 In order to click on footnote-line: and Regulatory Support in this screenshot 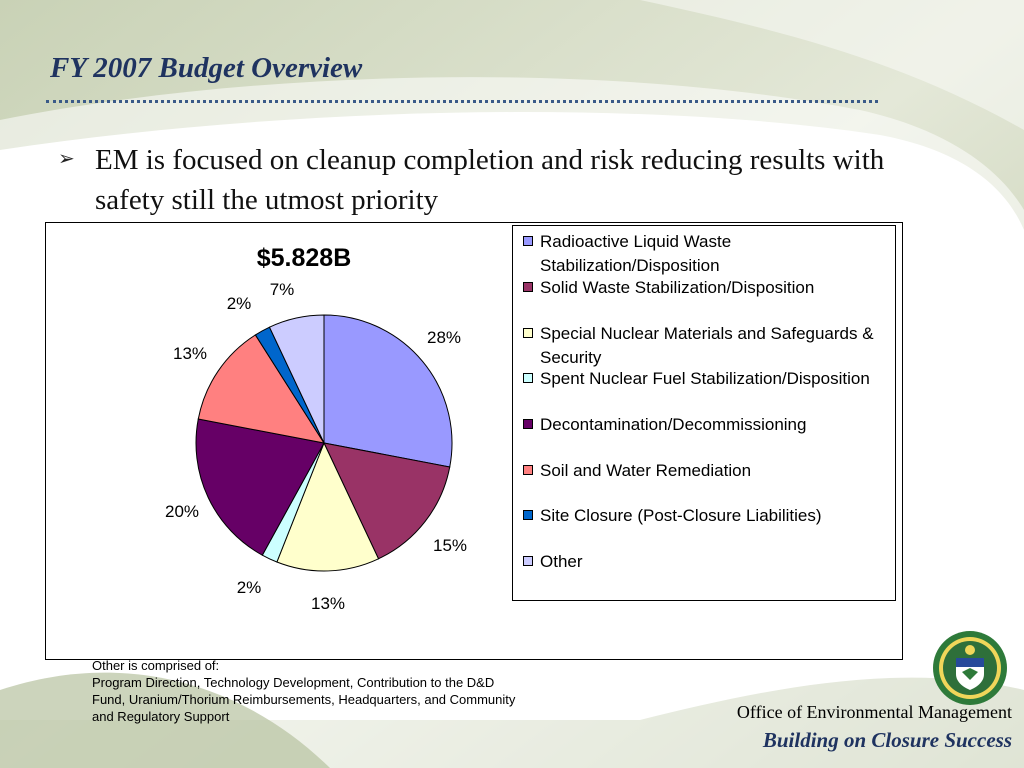, I will do `click(161, 716)`.